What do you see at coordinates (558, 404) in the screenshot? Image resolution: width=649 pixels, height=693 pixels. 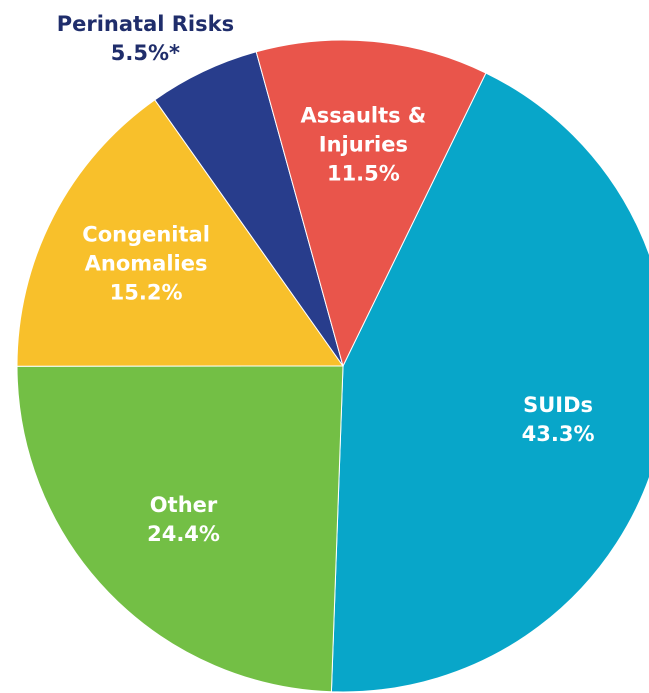 I see `slice-name: SUIDs` at bounding box center [558, 404].